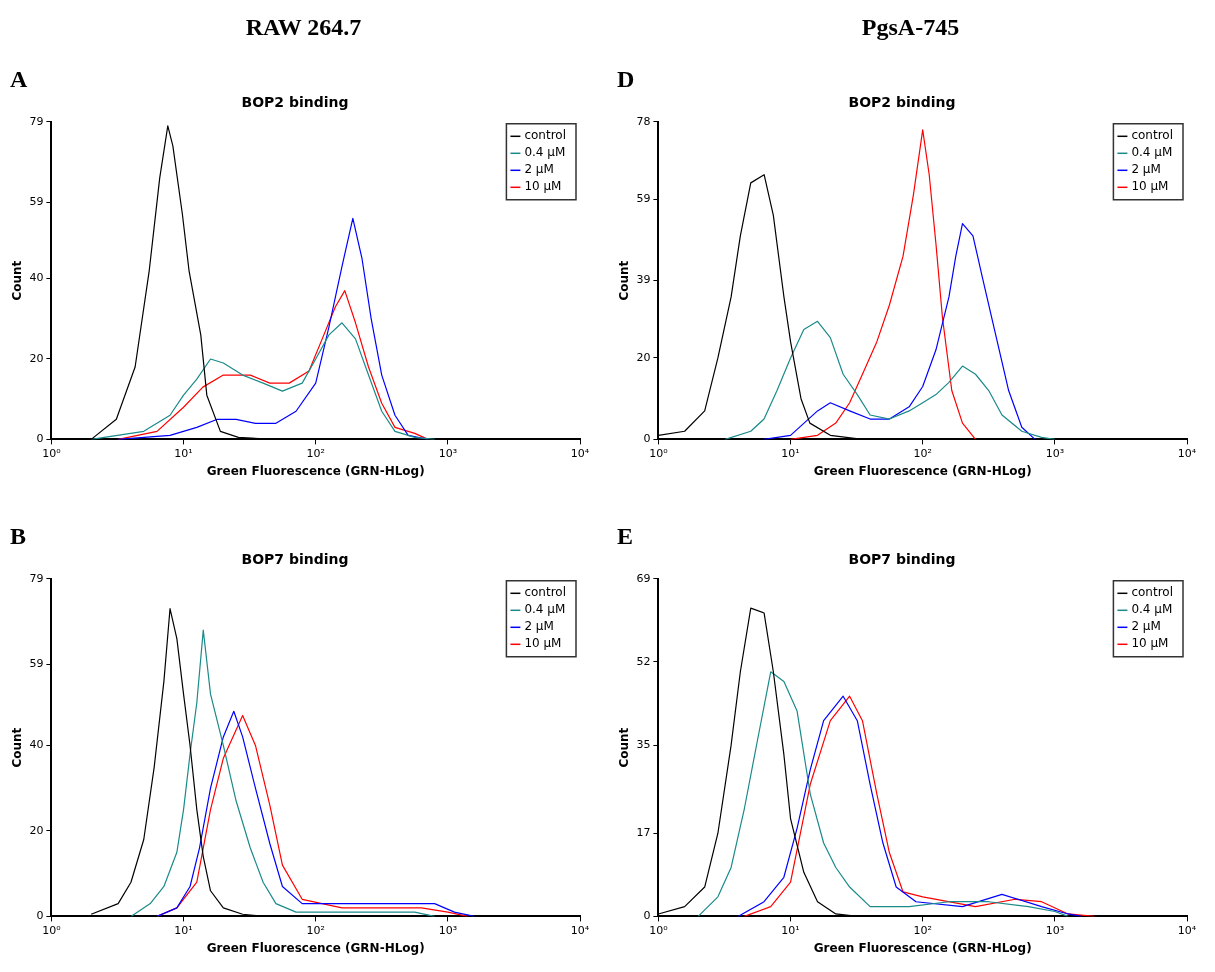 The height and width of the screenshot is (972, 1215). Describe the element at coordinates (625, 536) in the screenshot. I see `text: E` at that location.